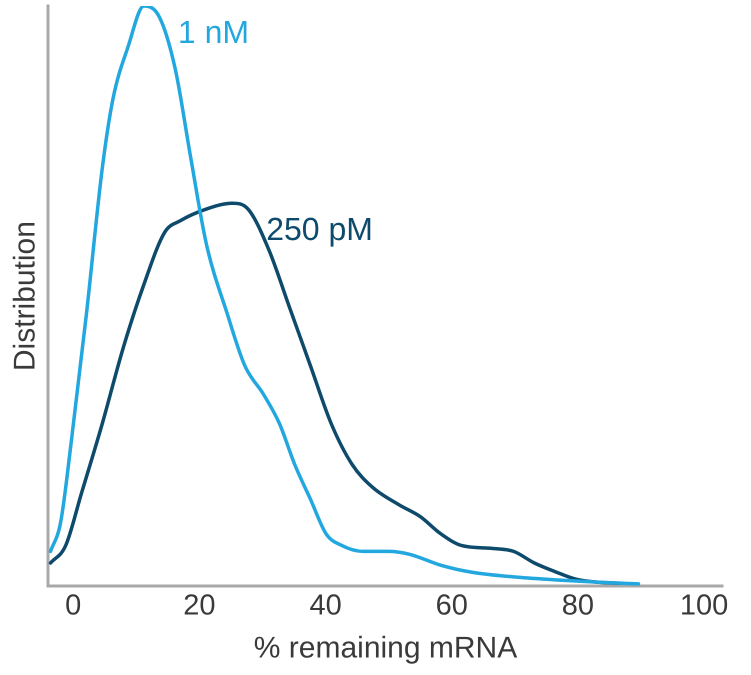  What do you see at coordinates (578, 606) in the screenshot?
I see `x-tick-label: 80` at bounding box center [578, 606].